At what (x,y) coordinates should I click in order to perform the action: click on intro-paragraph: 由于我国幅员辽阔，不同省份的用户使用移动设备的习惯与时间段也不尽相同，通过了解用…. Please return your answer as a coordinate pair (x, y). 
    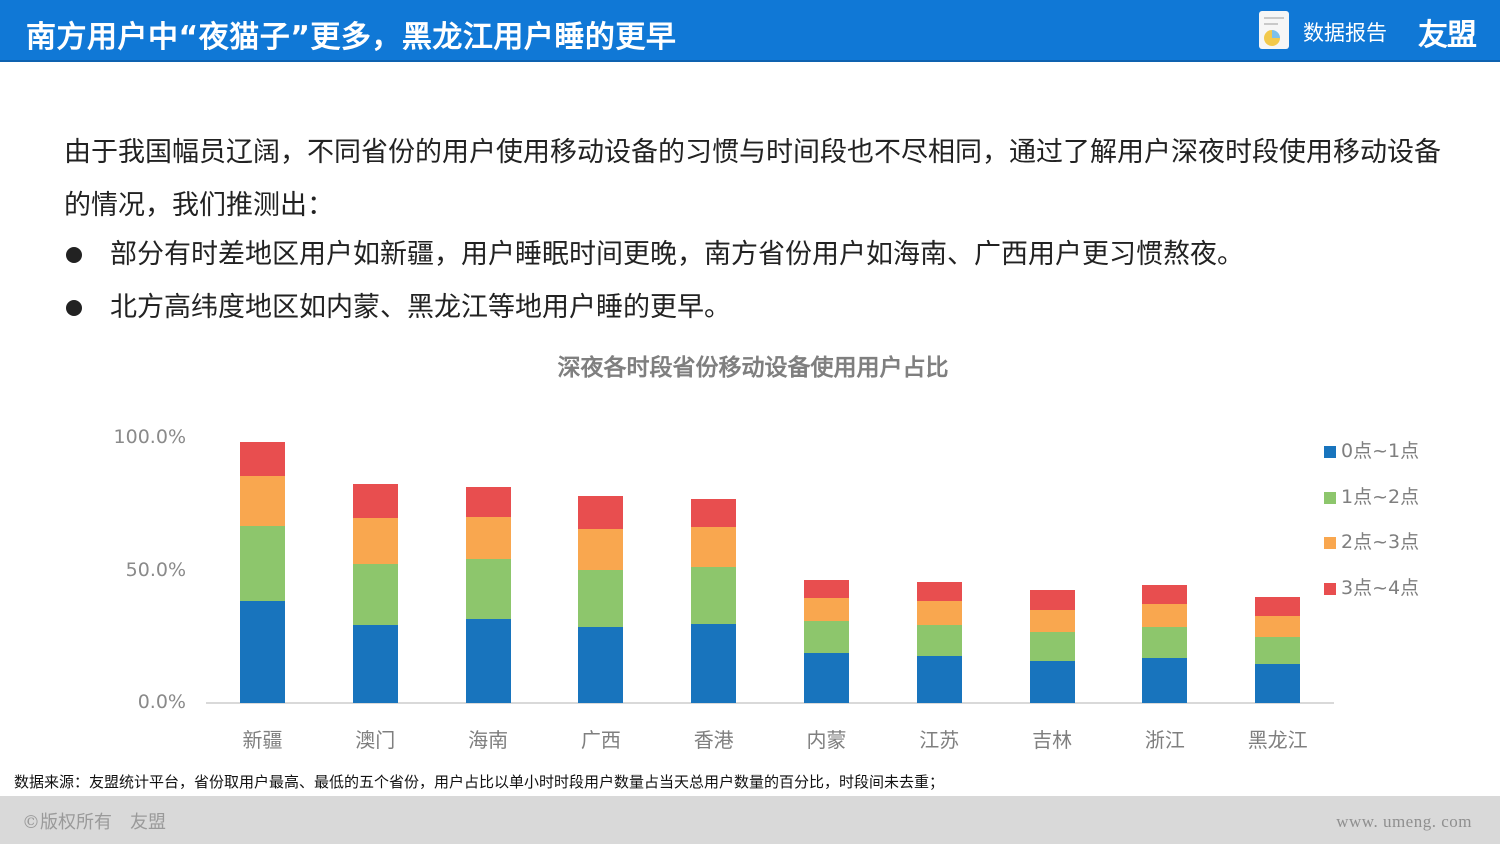
    Looking at the image, I should click on (752, 179).